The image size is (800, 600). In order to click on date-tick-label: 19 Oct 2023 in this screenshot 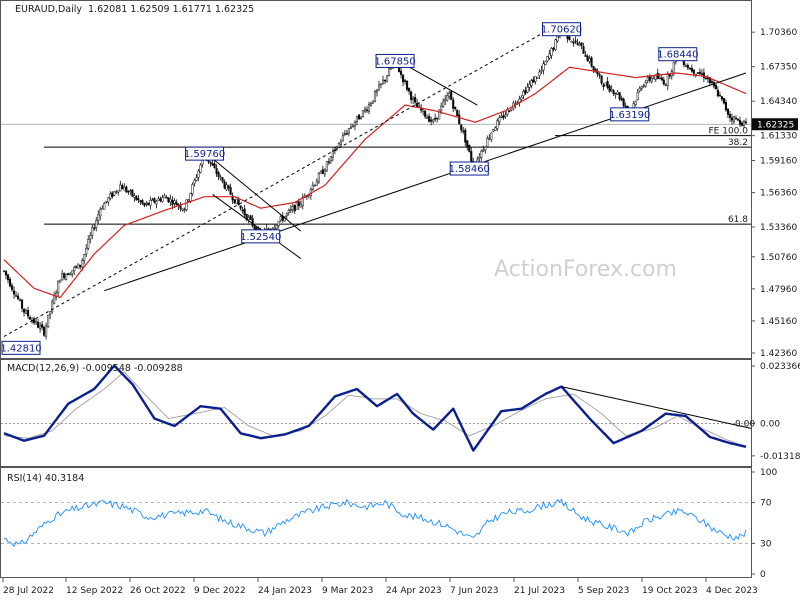, I will do `click(670, 591)`.